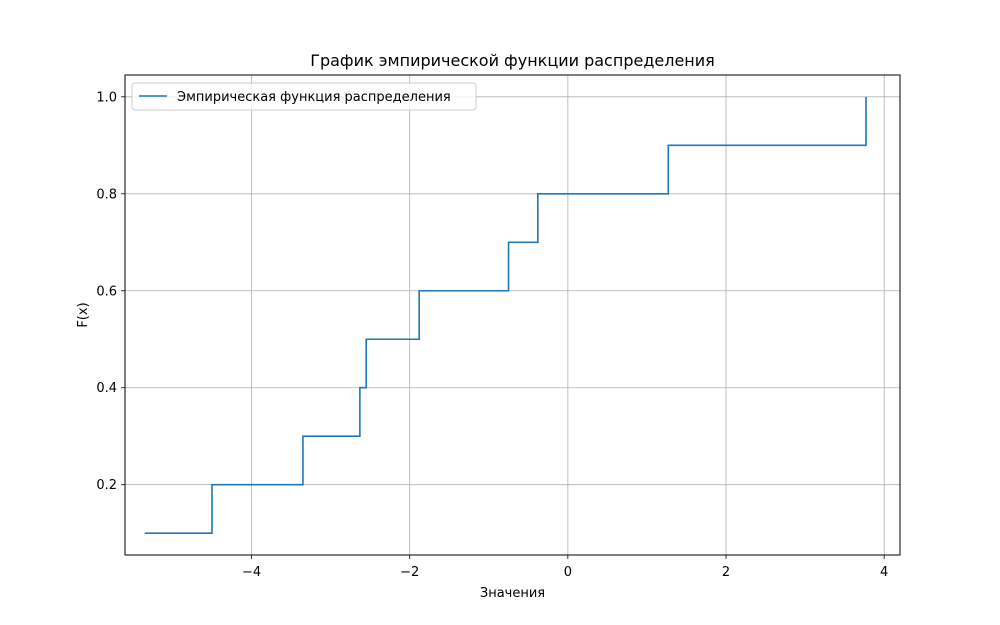 This screenshot has width=1000, height=625. I want to click on x-tick-label: −2, so click(409, 572).